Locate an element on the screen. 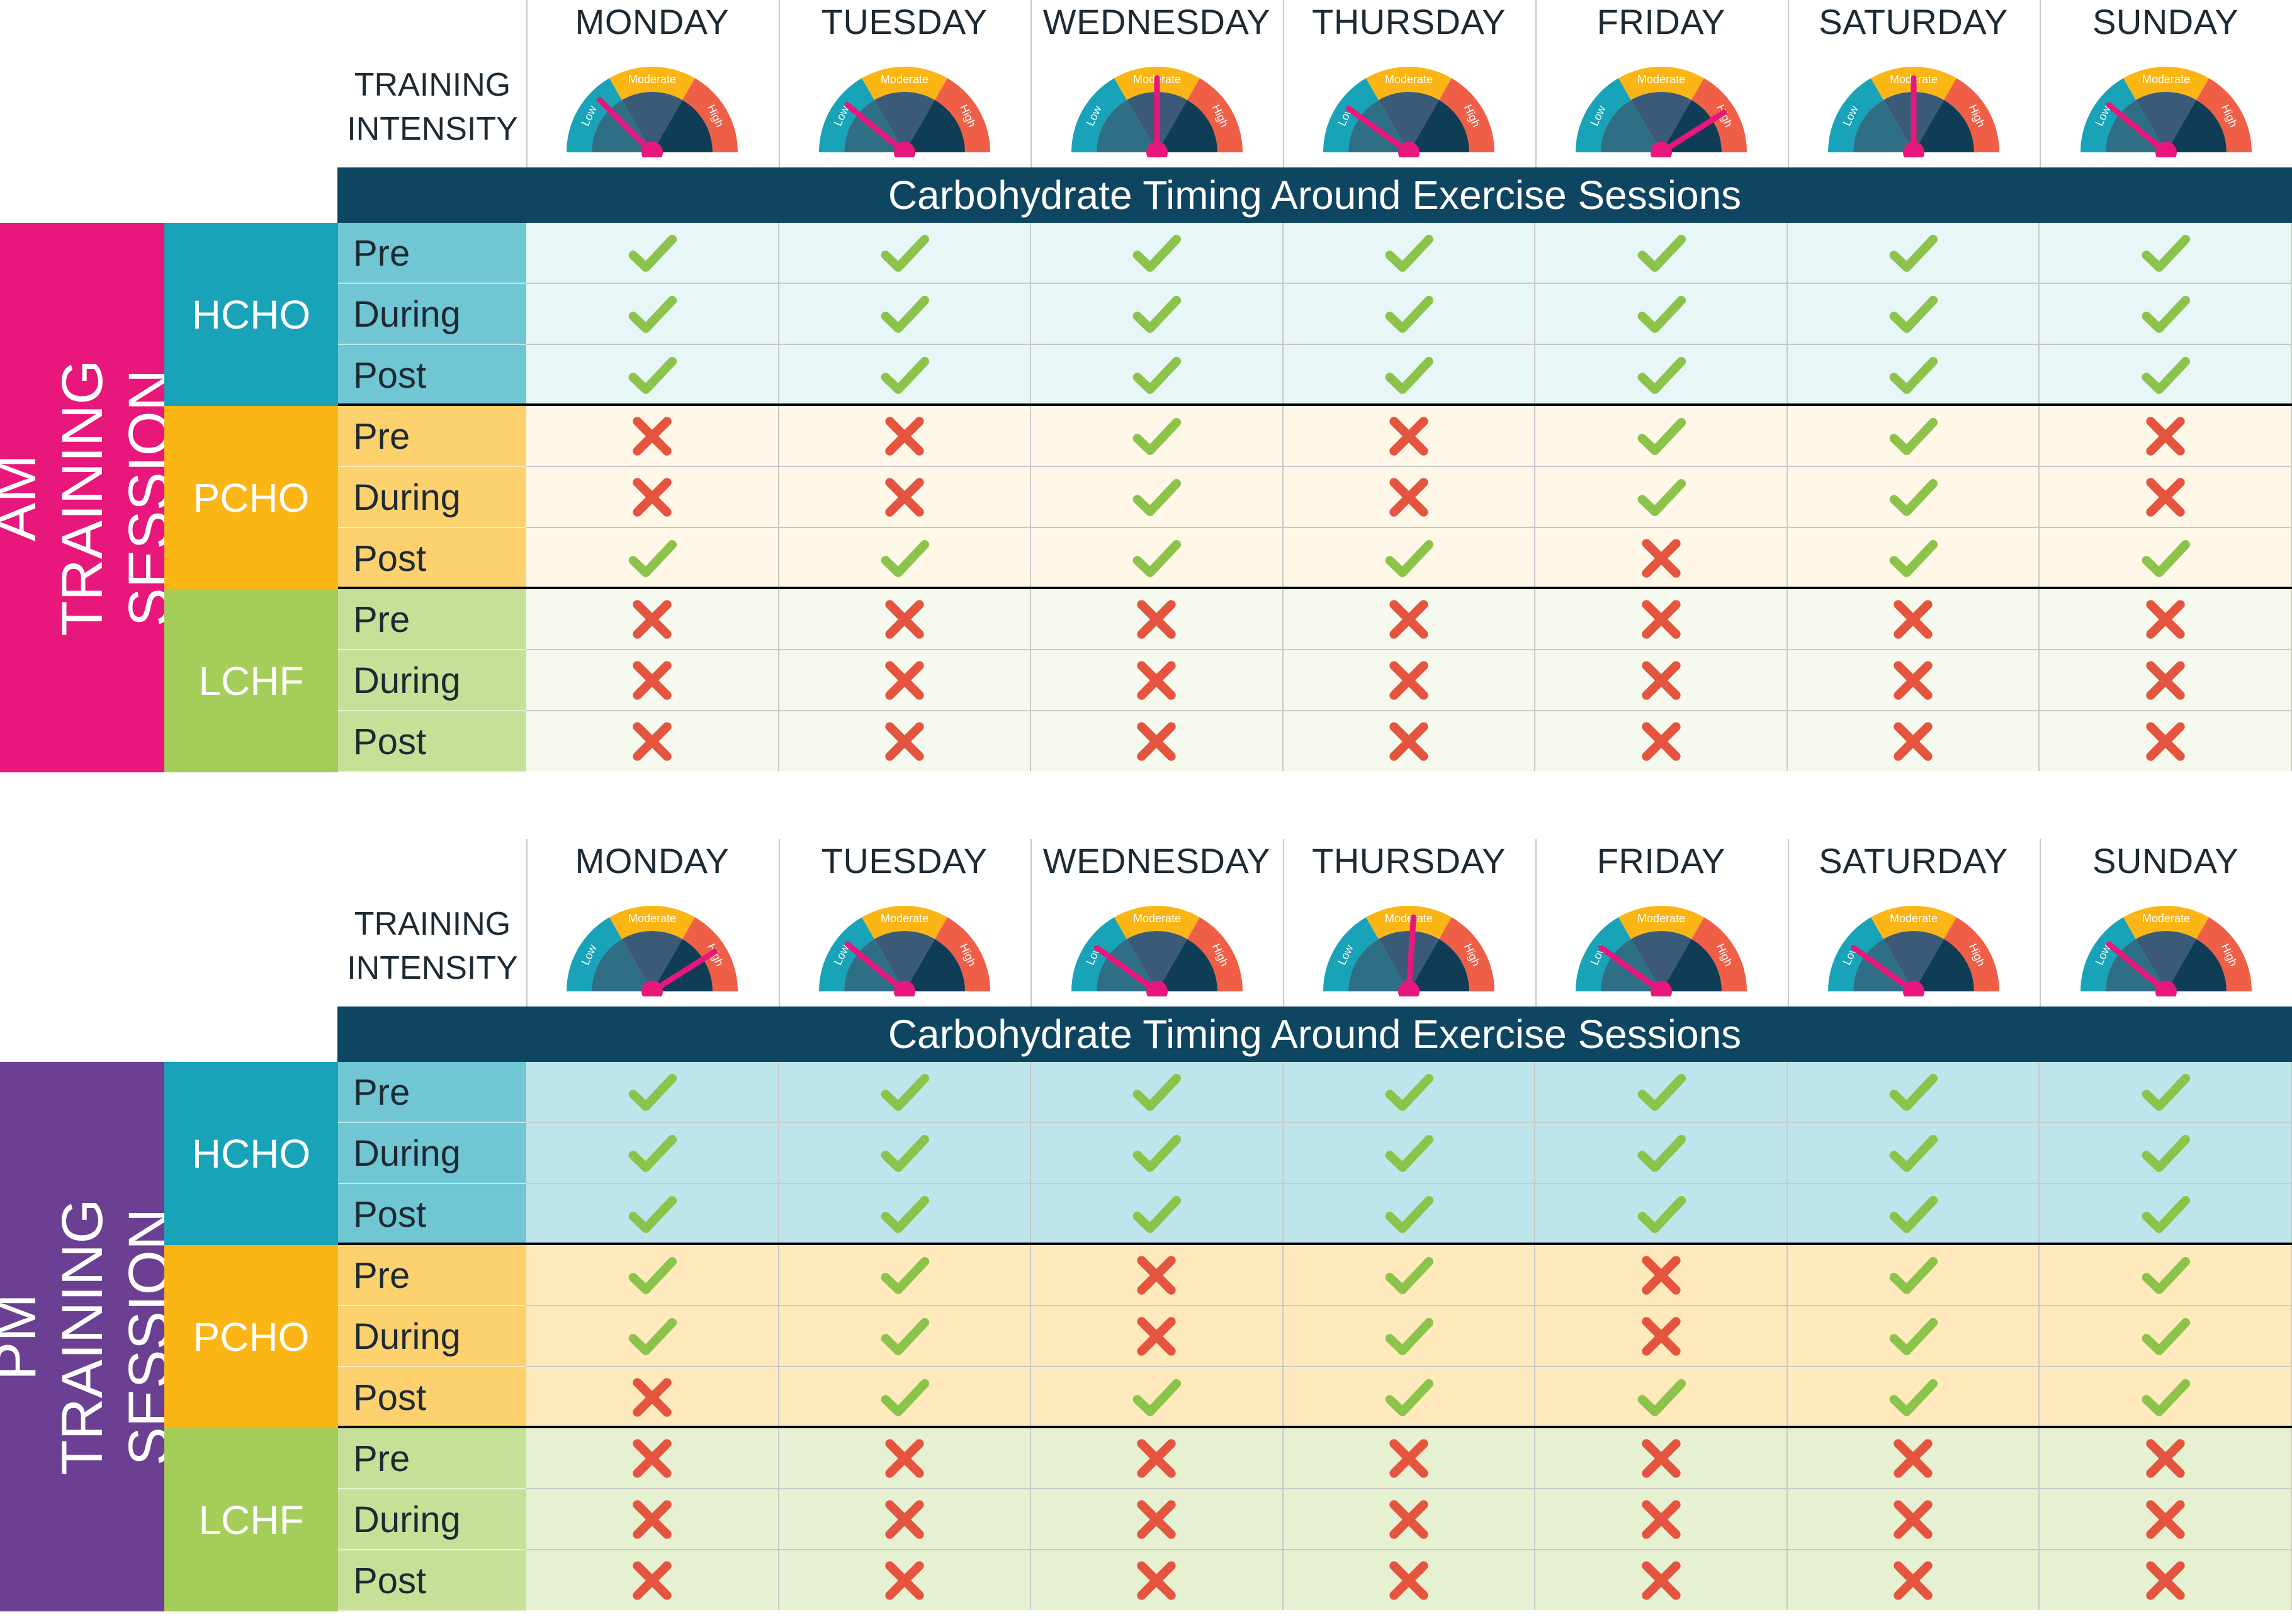 This screenshot has width=2292, height=1624. group-label: PCHO is located at coordinates (251, 497).